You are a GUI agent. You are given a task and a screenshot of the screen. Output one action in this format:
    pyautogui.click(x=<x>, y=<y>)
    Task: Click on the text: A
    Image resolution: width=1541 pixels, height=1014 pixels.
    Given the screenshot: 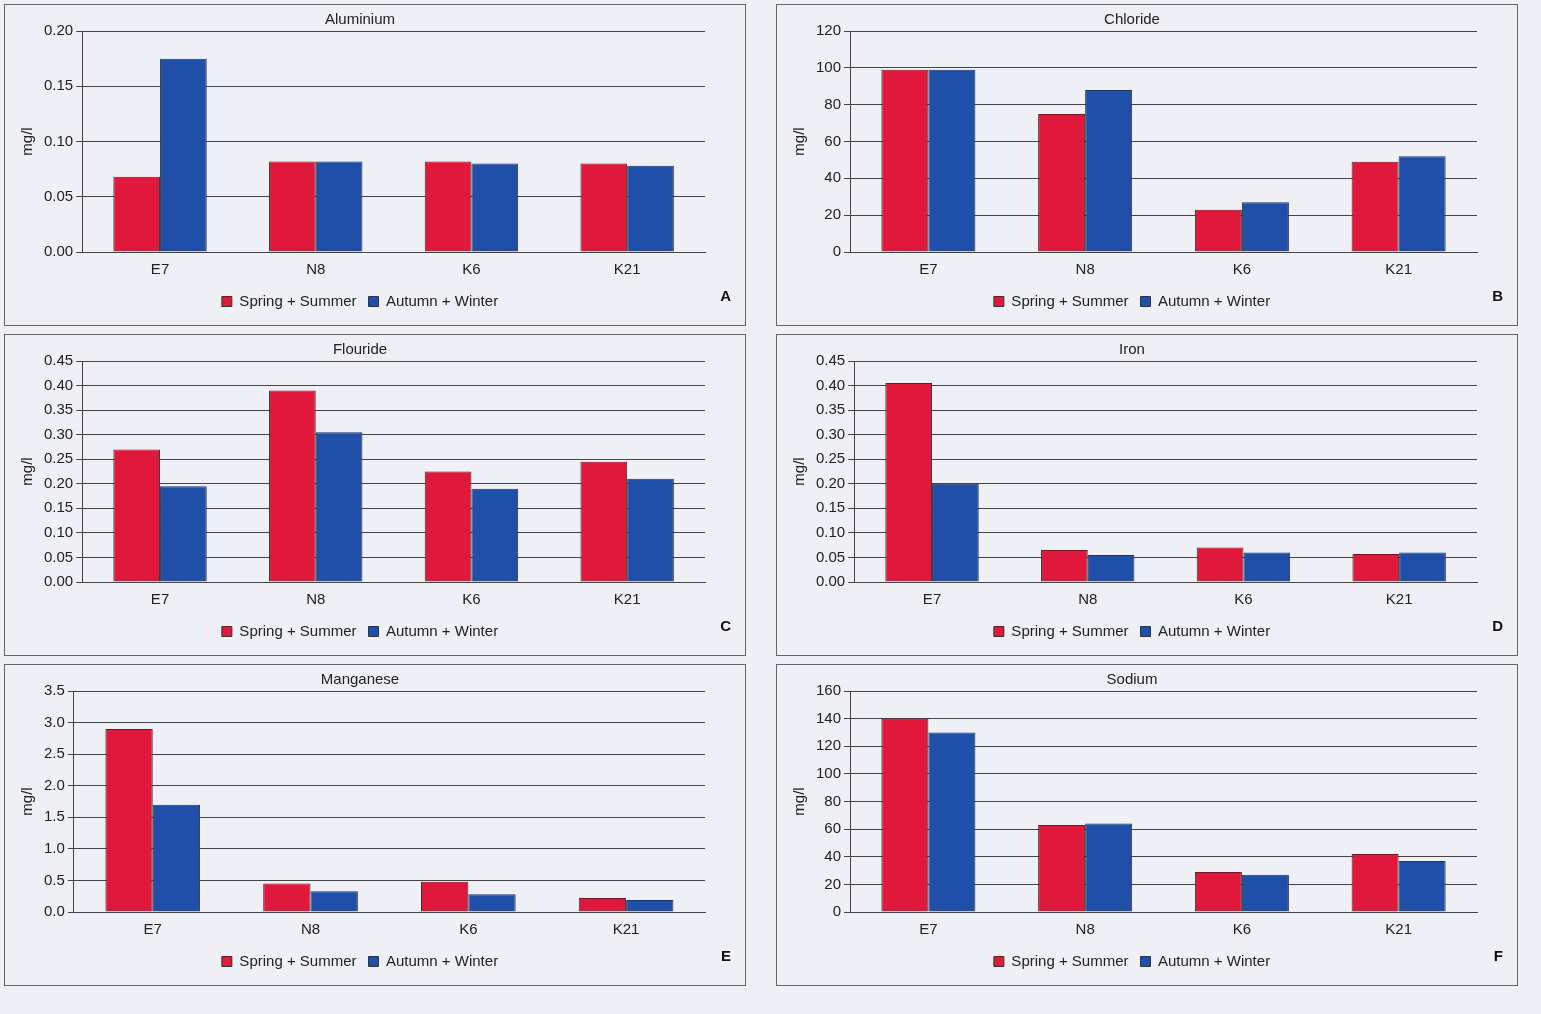 What is the action you would take?
    pyautogui.click(x=726, y=296)
    